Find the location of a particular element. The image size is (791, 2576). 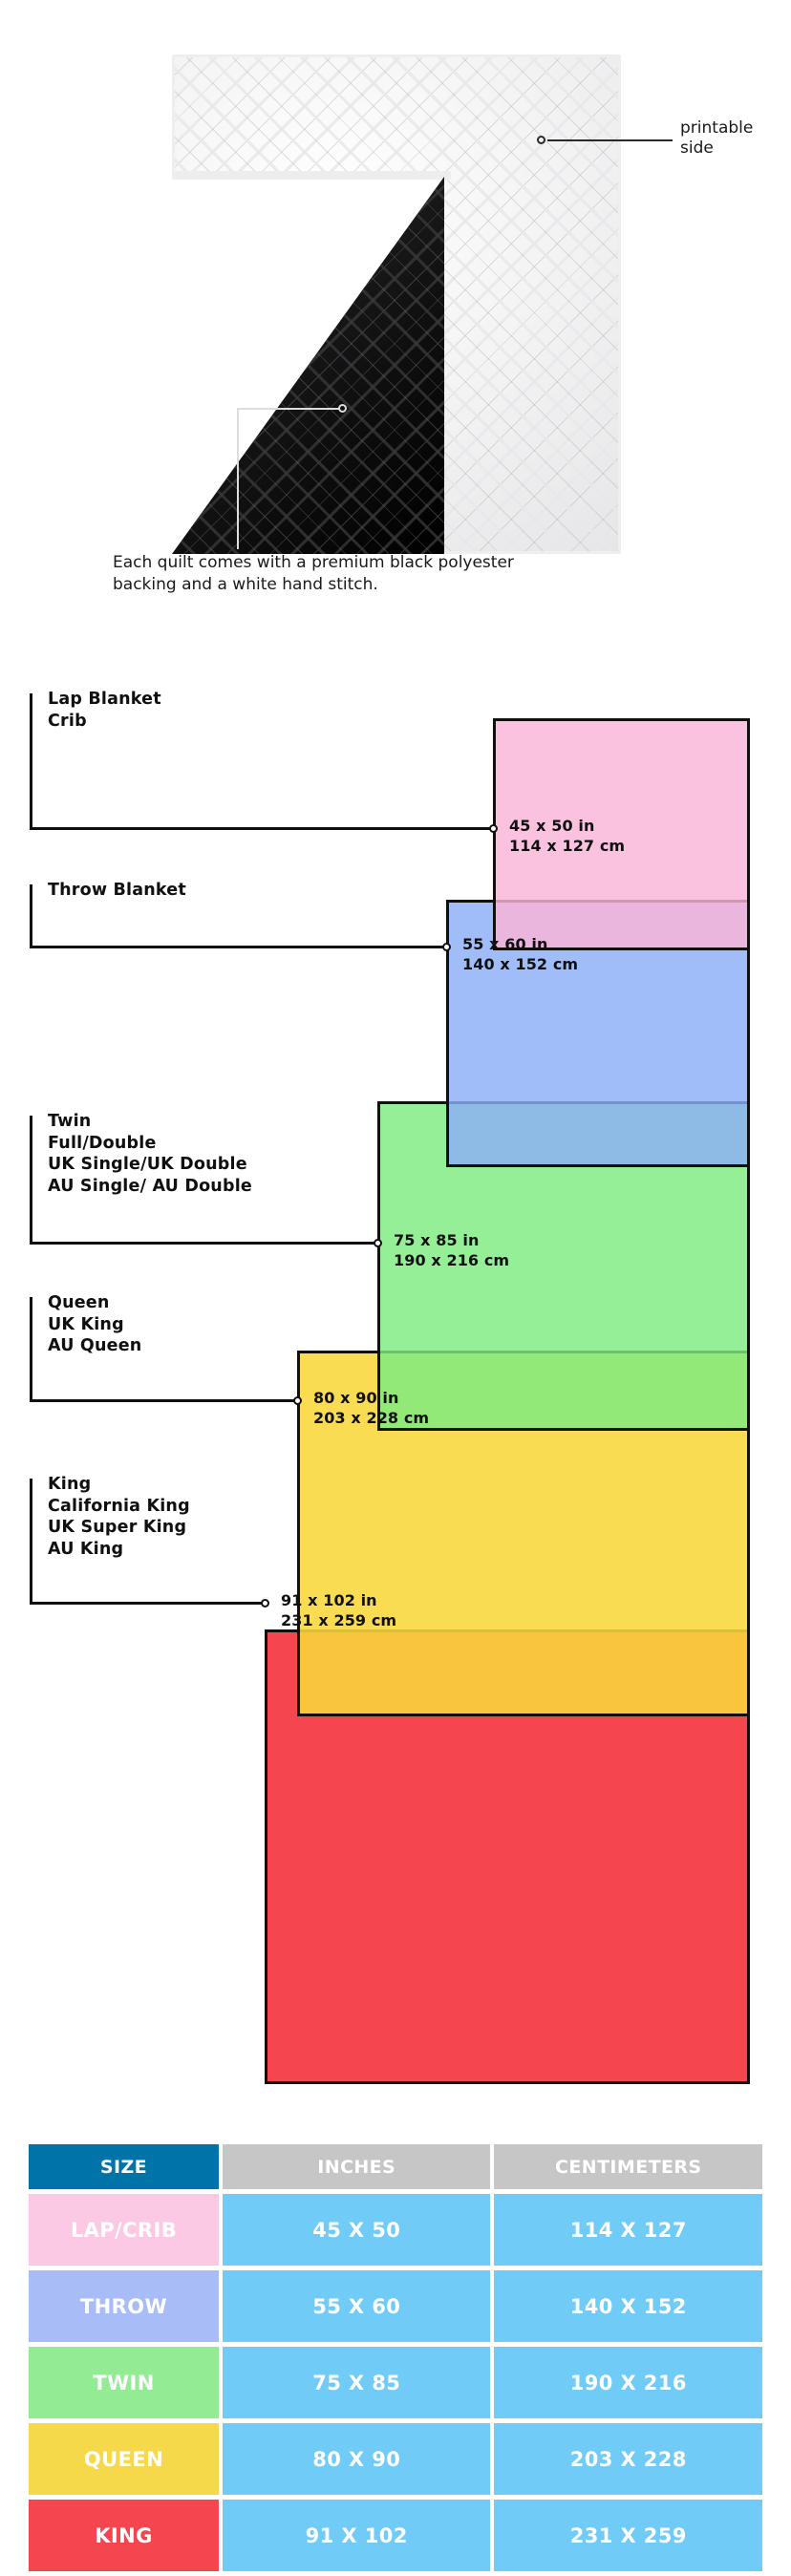

group-label-throw: Throw Blanket is located at coordinates (117, 890).